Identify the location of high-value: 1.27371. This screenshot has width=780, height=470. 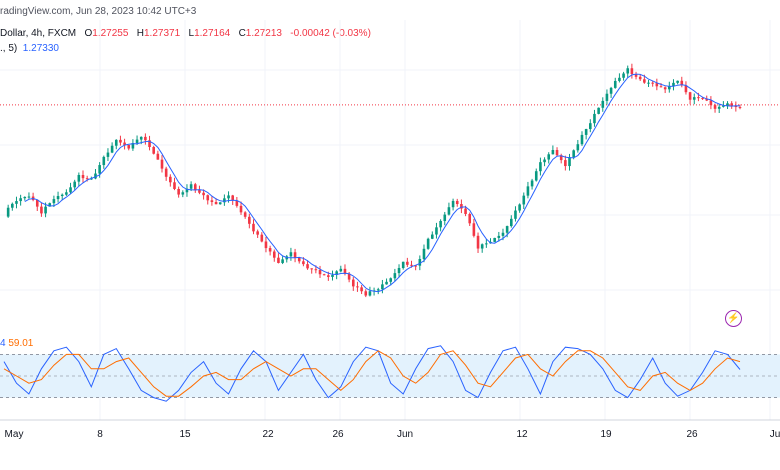
(162, 33).